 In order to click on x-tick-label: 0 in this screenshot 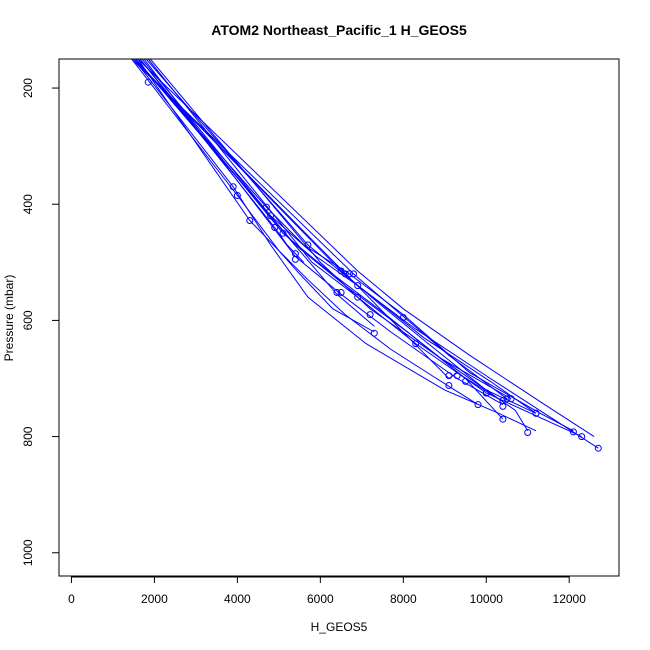, I will do `click(71, 599)`.